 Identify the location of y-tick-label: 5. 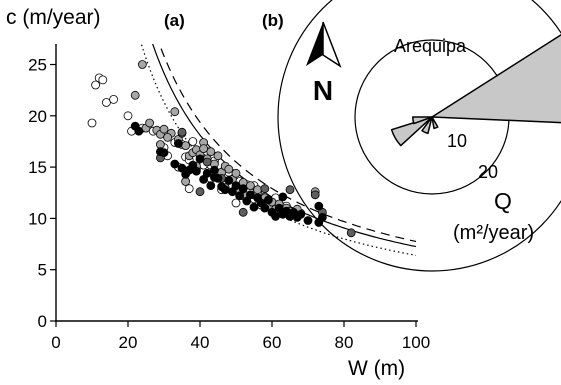
(42, 270).